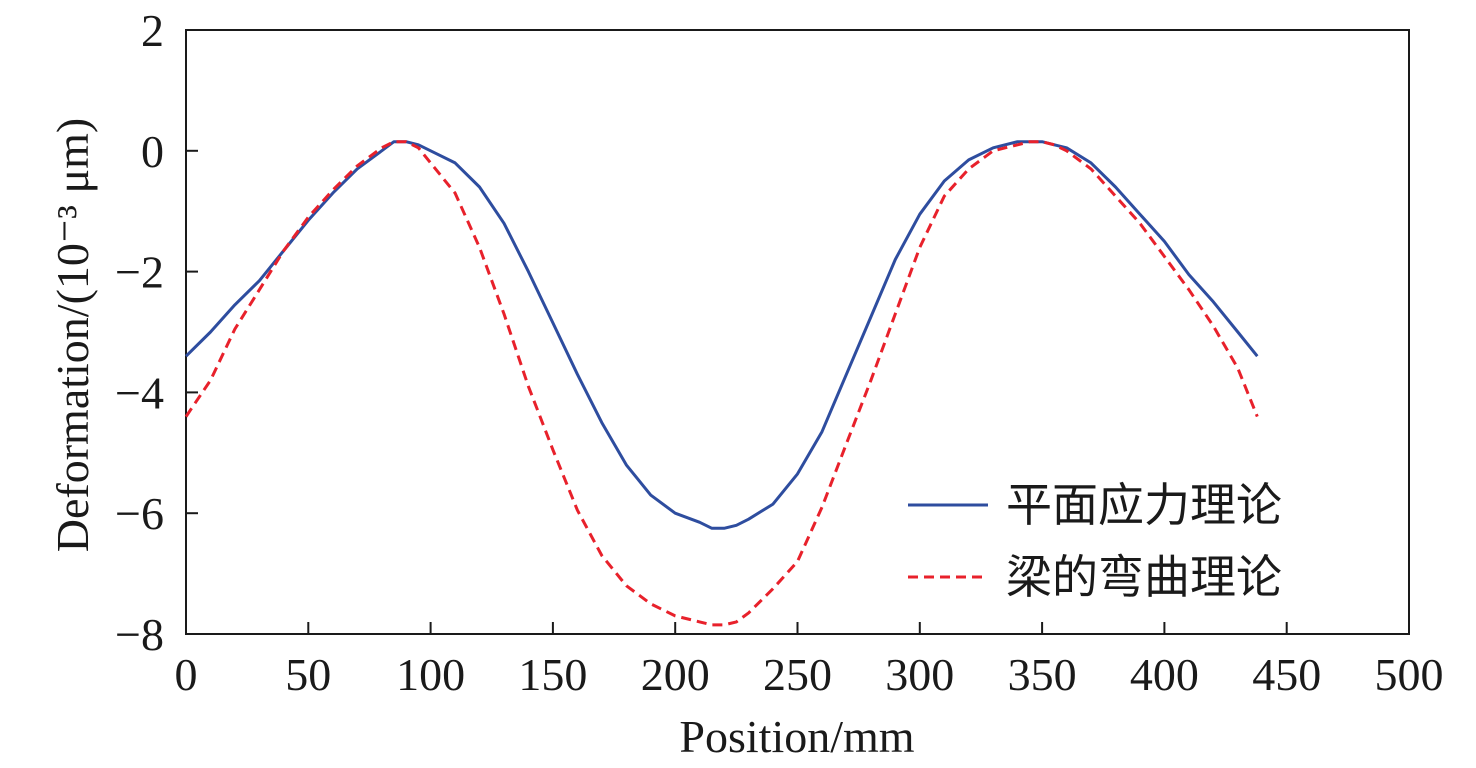  Describe the element at coordinates (552, 674) in the screenshot. I see `x-tick-label: 150` at that location.